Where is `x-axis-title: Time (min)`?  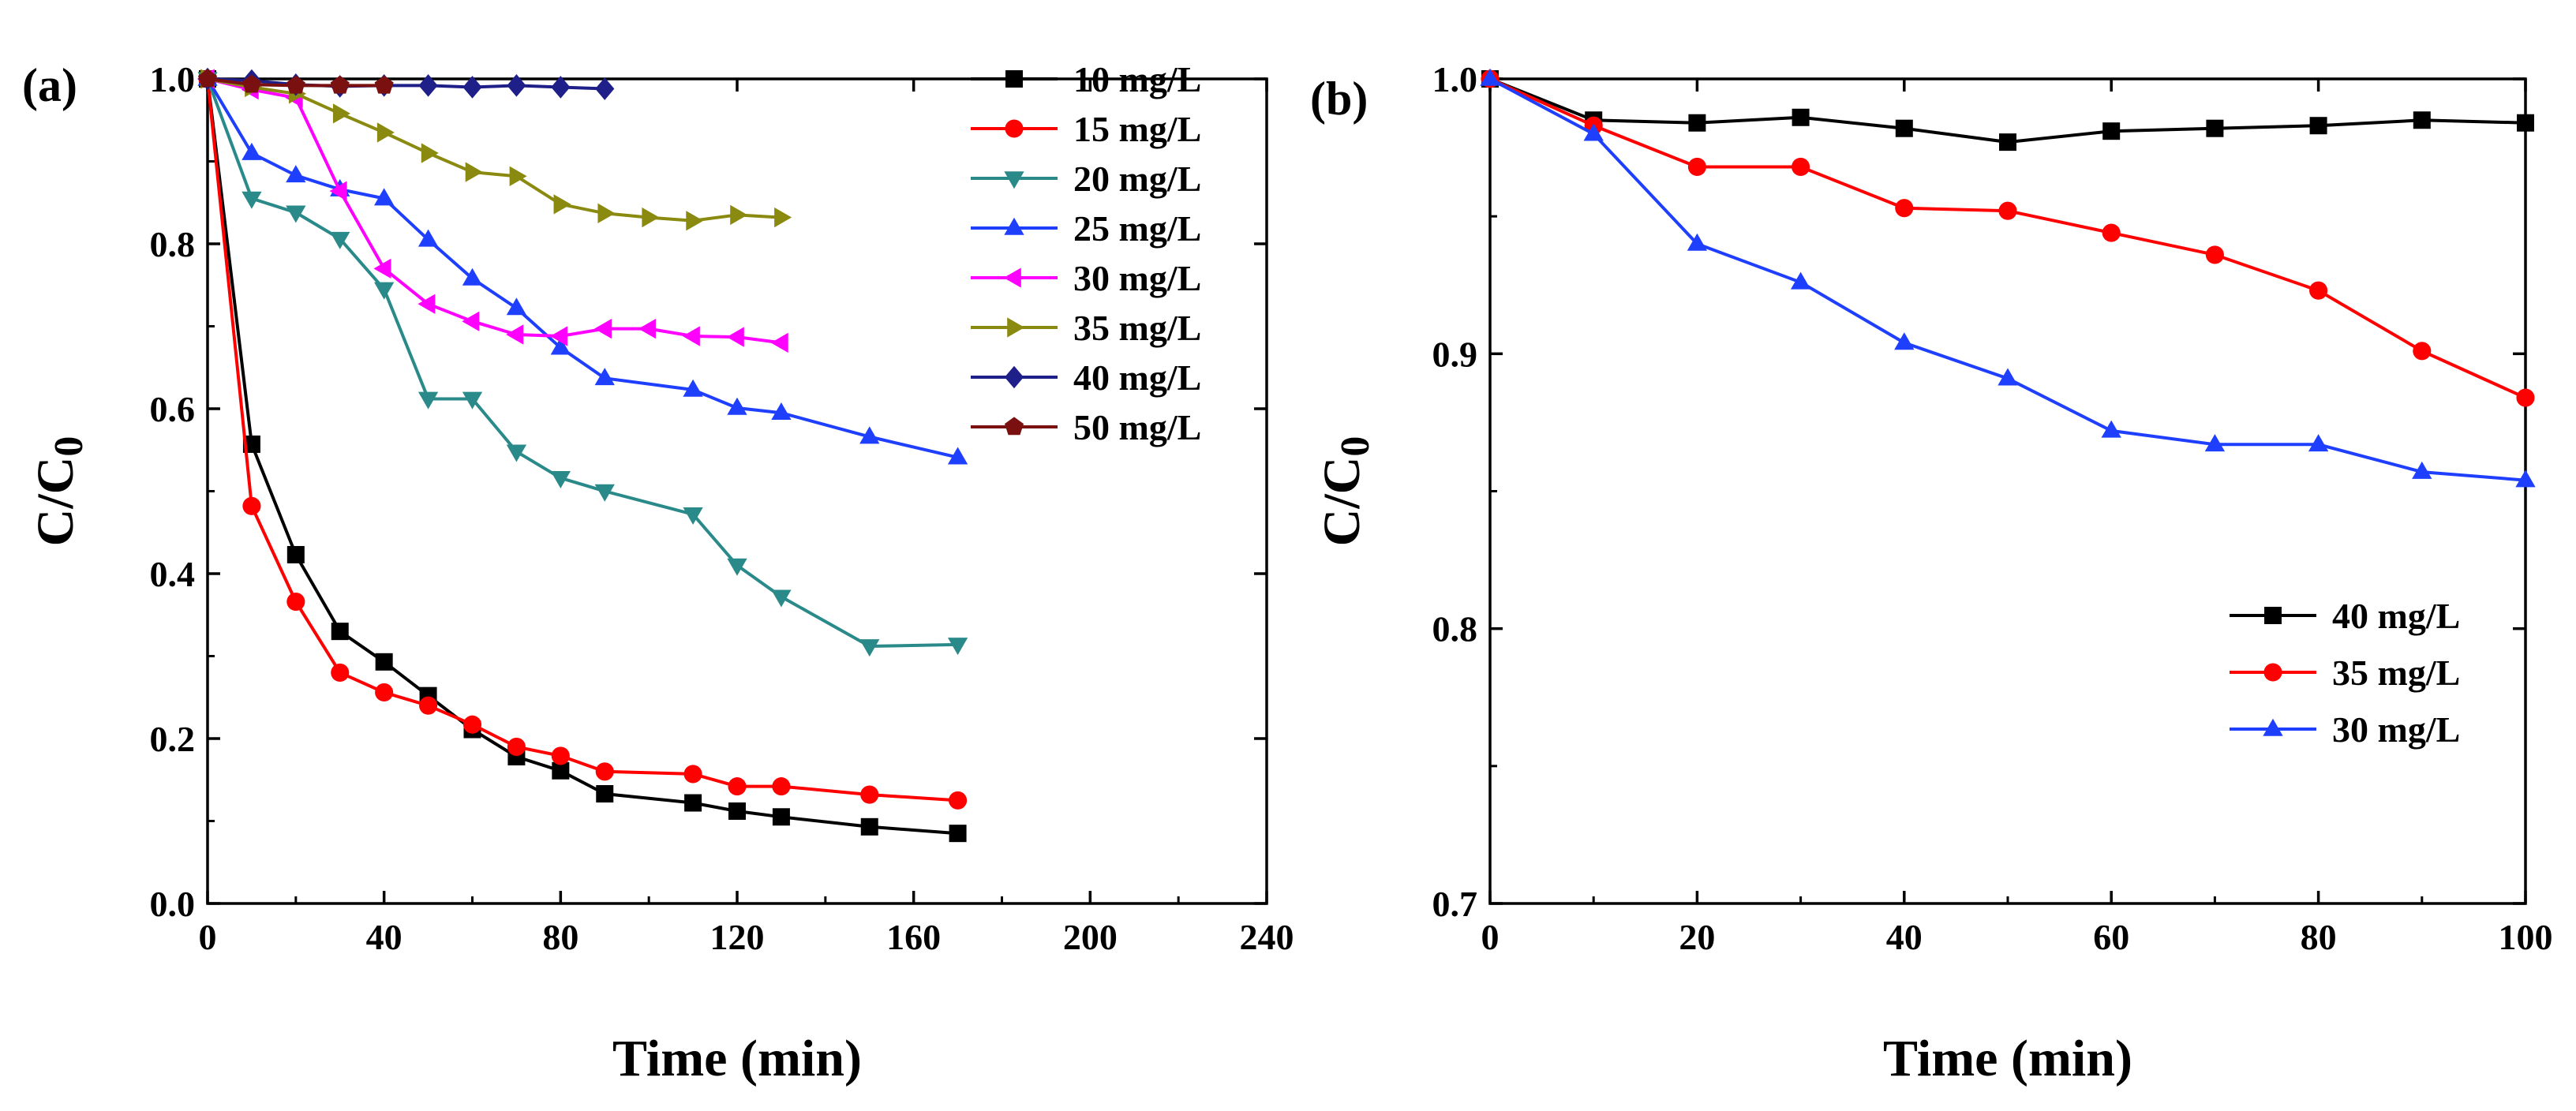
x-axis-title: Time (min) is located at coordinates (737, 1058).